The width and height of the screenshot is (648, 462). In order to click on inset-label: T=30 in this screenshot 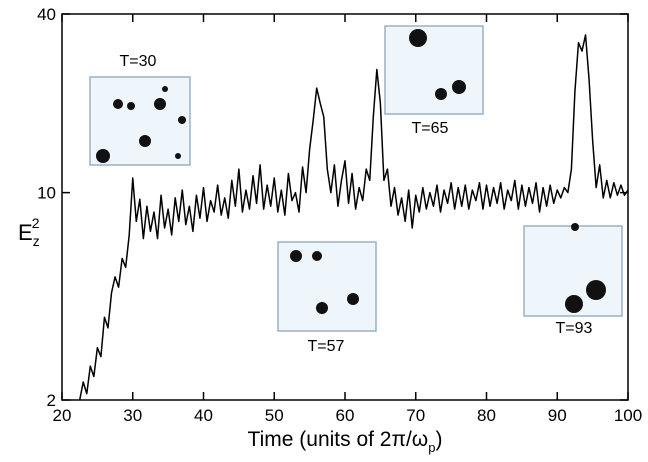, I will do `click(138, 61)`.